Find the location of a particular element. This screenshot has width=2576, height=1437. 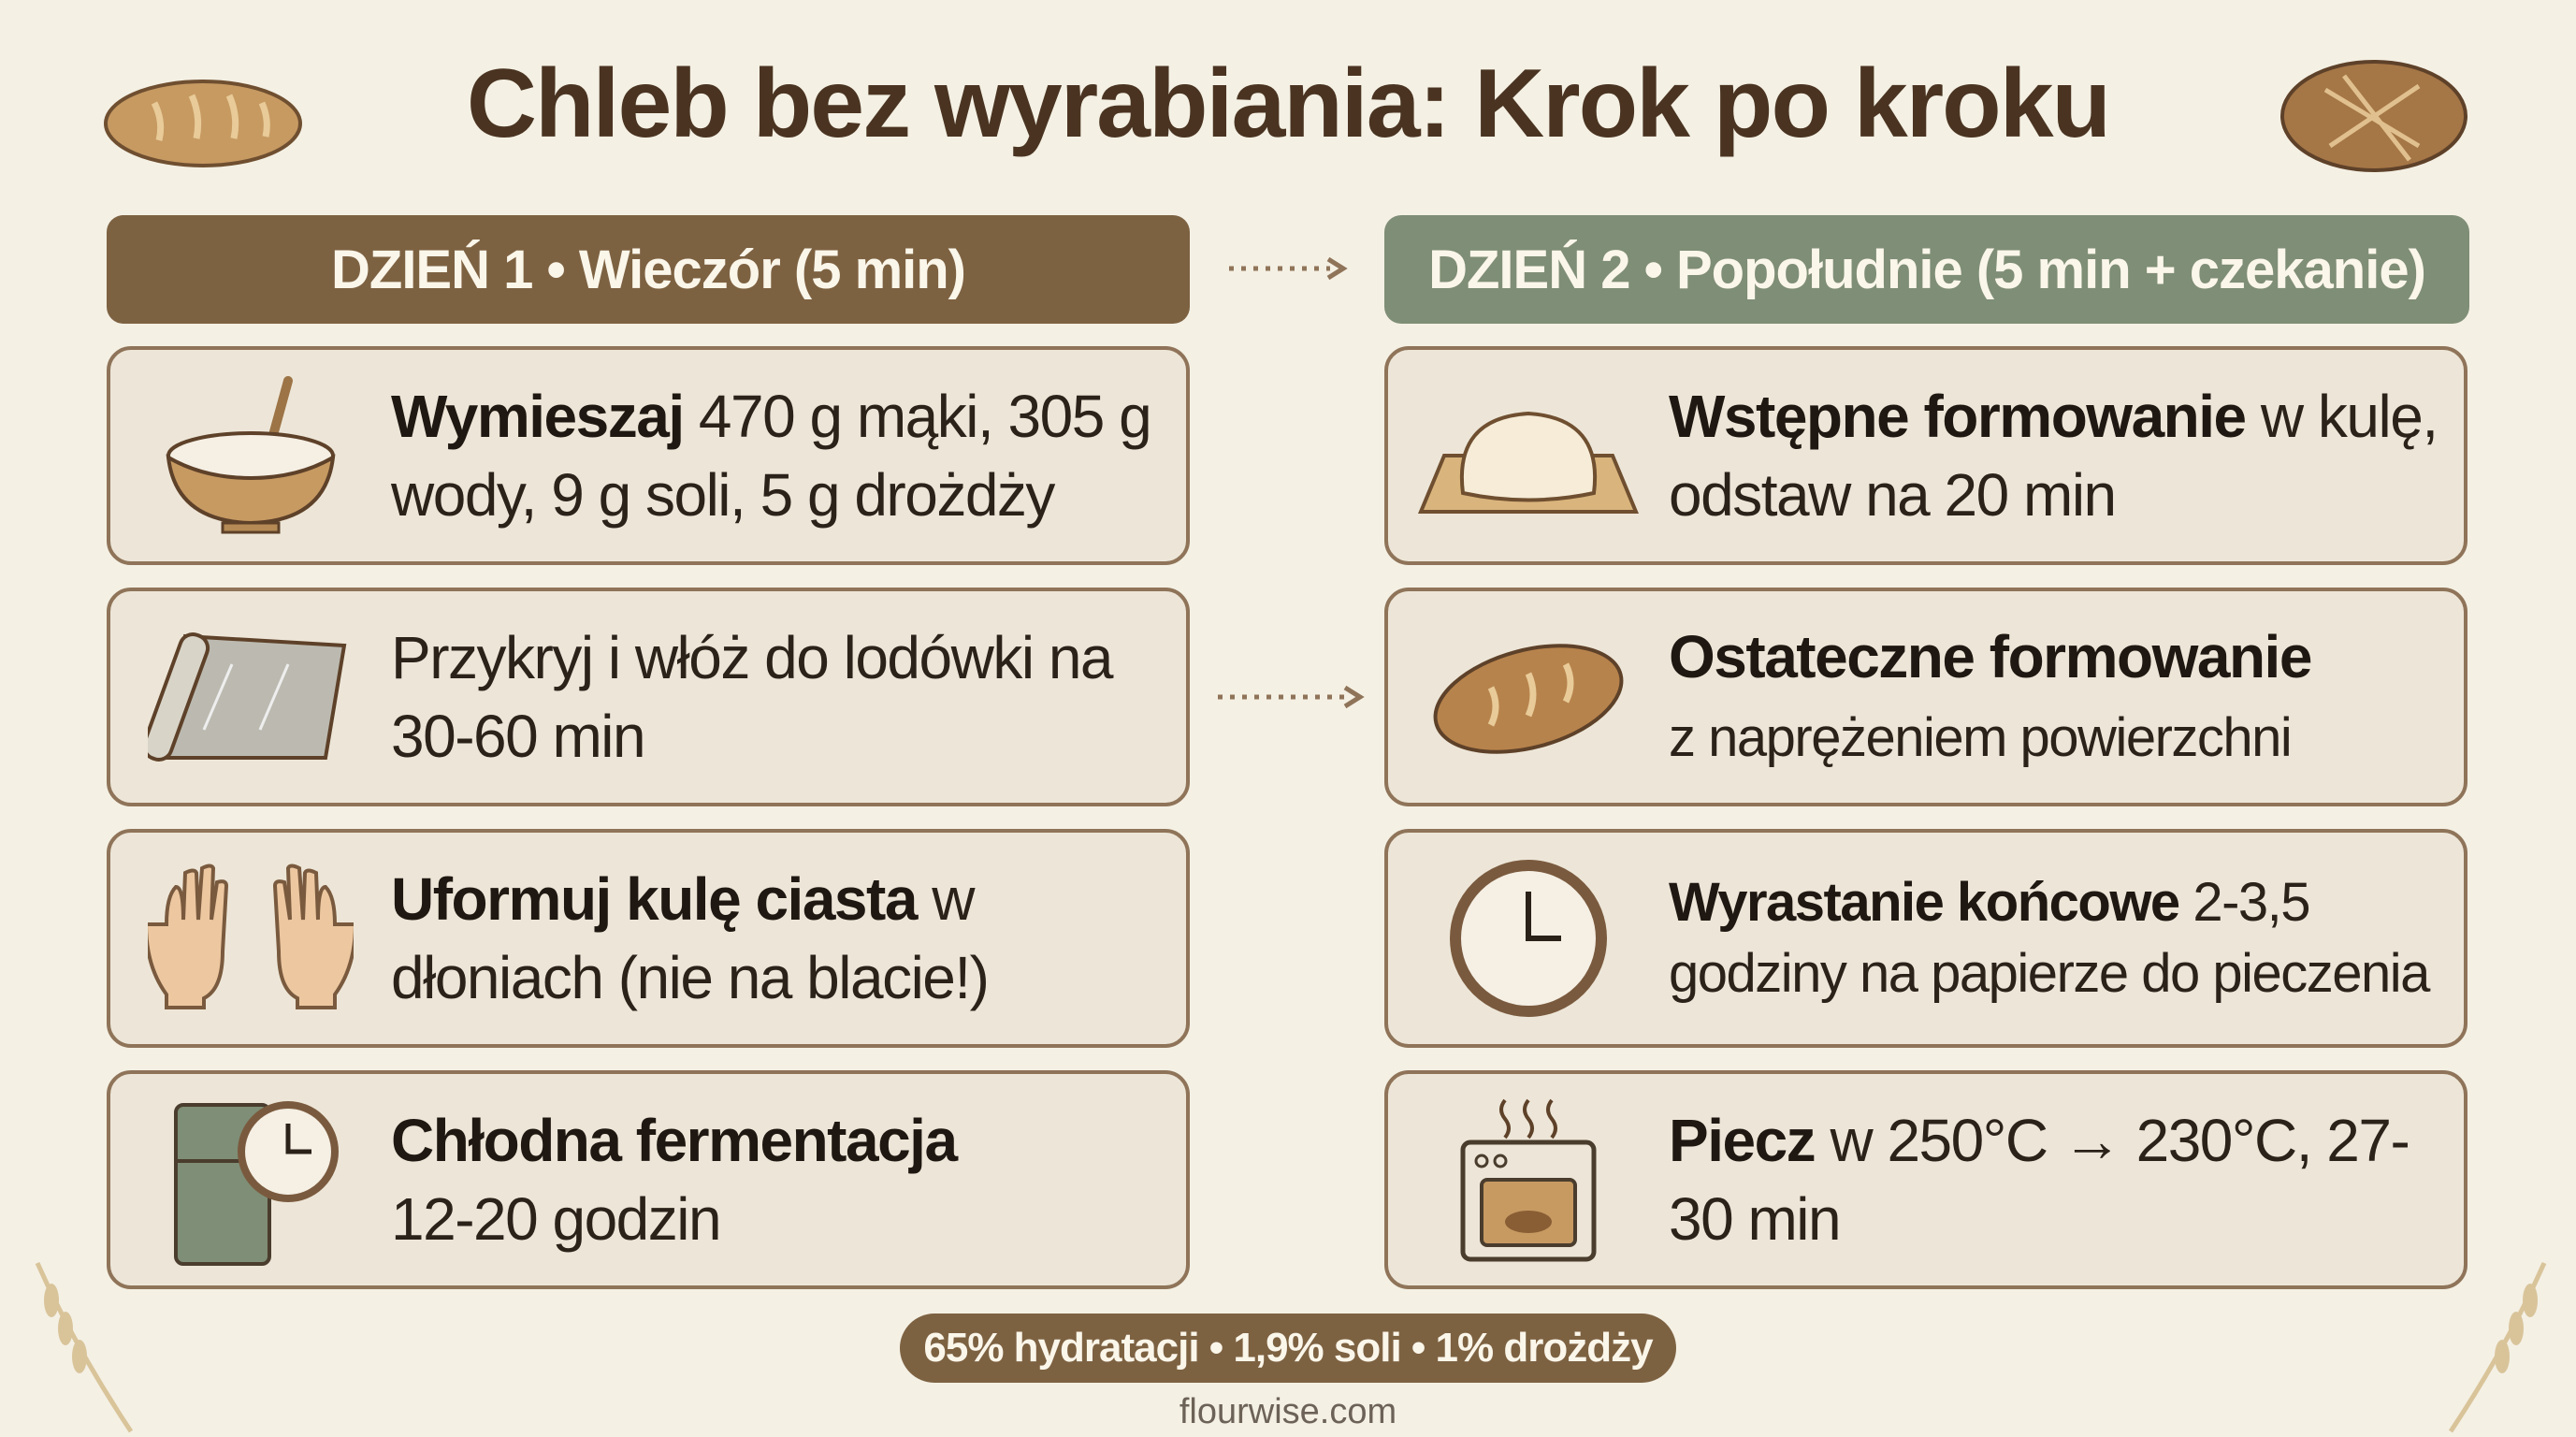

step-card: Przykryj i włóż do lodówki na 30-60 min is located at coordinates (648, 697).